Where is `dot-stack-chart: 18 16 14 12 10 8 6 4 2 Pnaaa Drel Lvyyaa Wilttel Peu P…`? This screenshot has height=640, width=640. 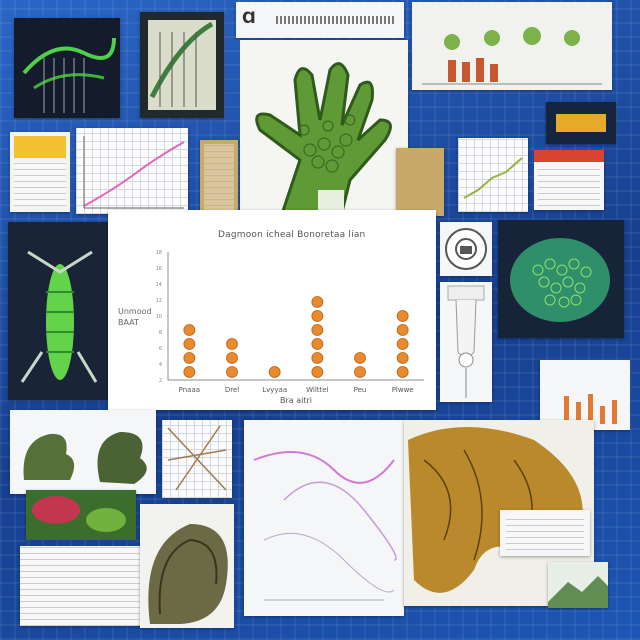 dot-stack-chart: 18 16 14 12 10 8 6 4 2 Pnaaa Drel Lvyyaa Wilttel Peu P… is located at coordinates (290, 322).